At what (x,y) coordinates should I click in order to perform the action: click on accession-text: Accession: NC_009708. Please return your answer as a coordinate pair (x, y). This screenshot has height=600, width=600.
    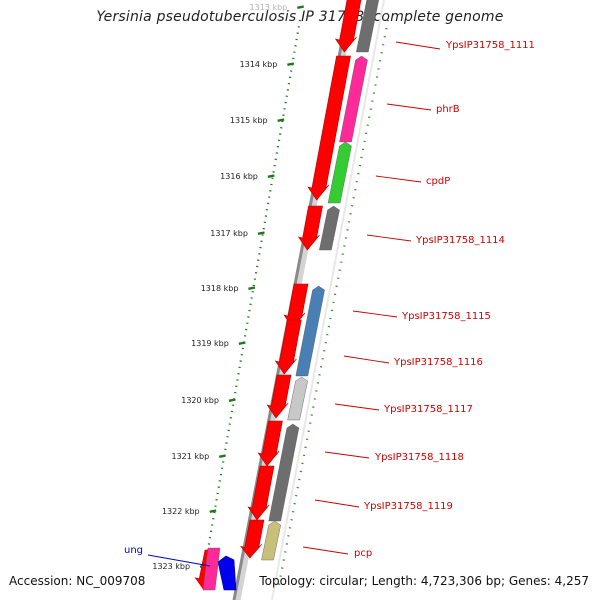
    Looking at the image, I should click on (77, 581).